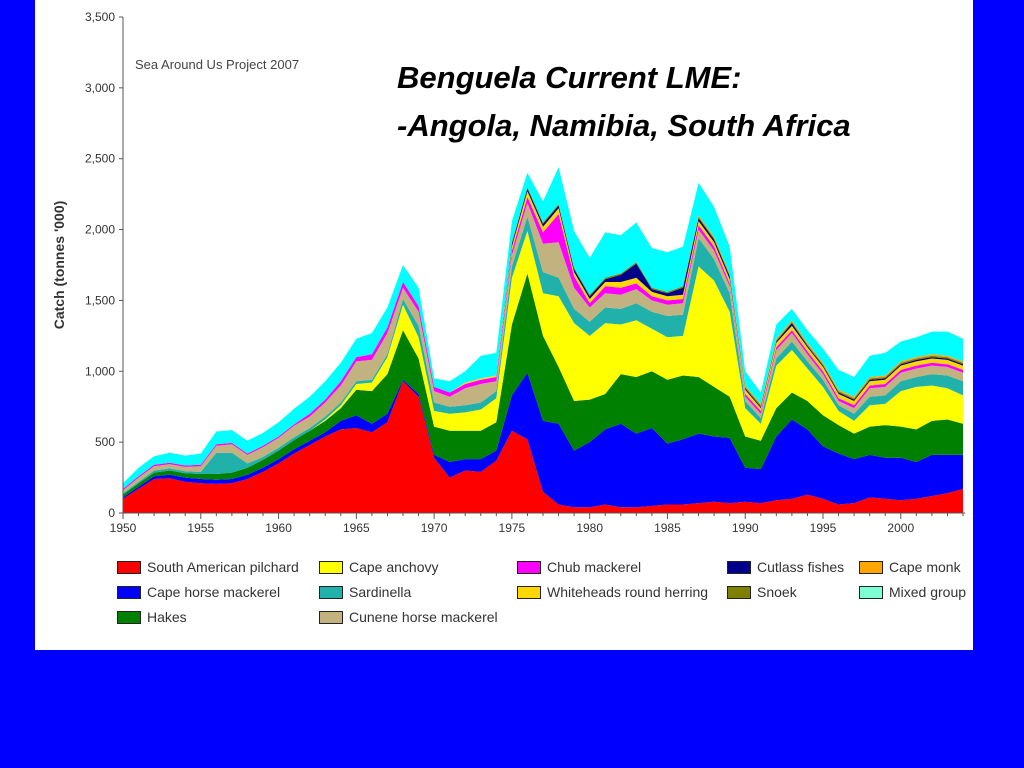  I want to click on legend-item: Sardinella, so click(365, 592).